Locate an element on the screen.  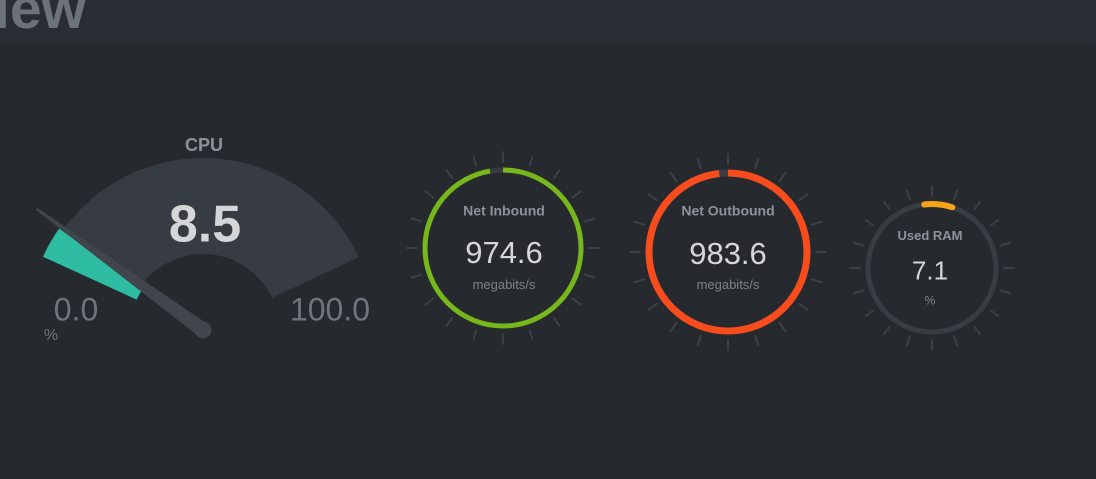
used-ram-ticks is located at coordinates (932, 268).